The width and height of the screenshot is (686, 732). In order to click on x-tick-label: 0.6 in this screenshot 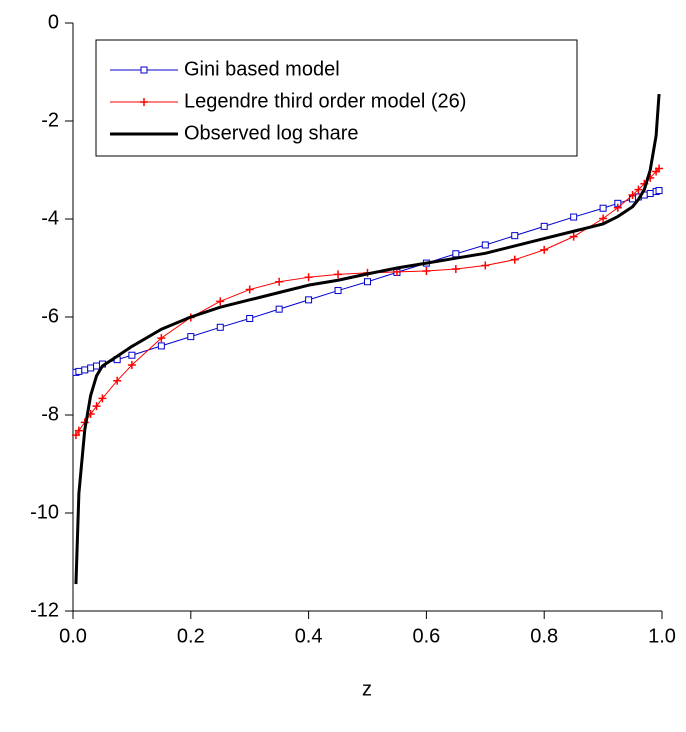, I will do `click(426, 636)`.